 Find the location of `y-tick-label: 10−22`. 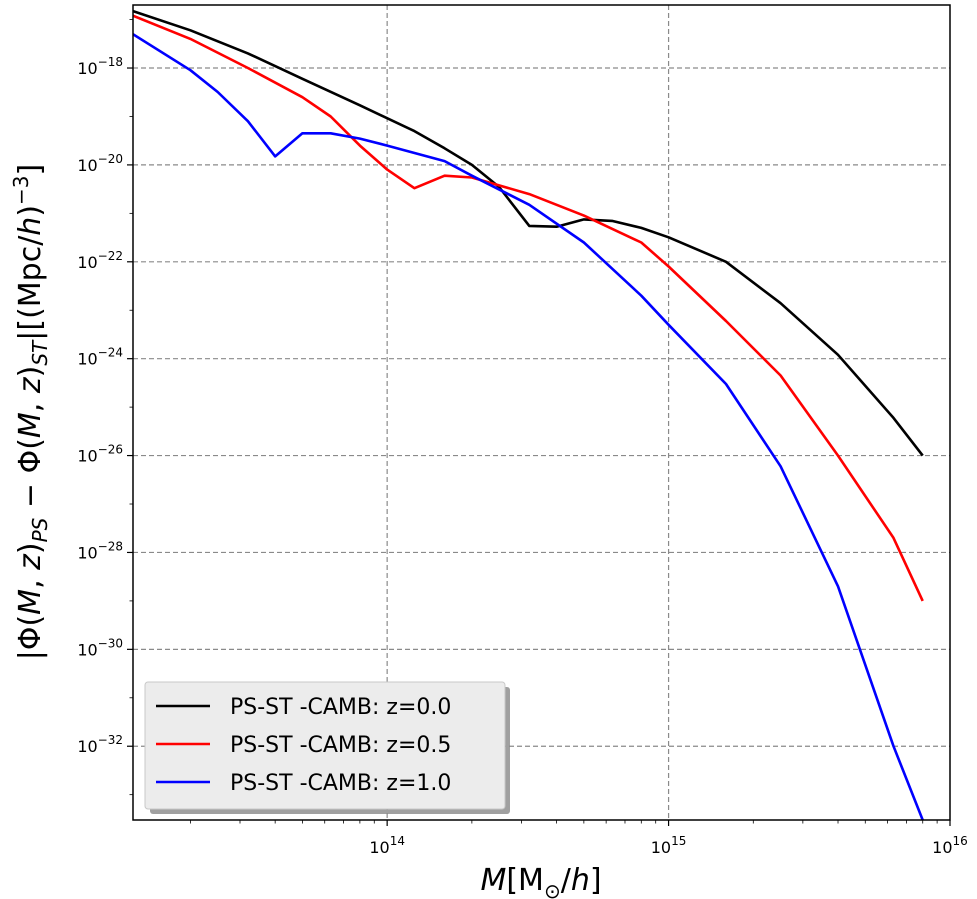

y-tick-label: 10−22 is located at coordinates (100, 260).